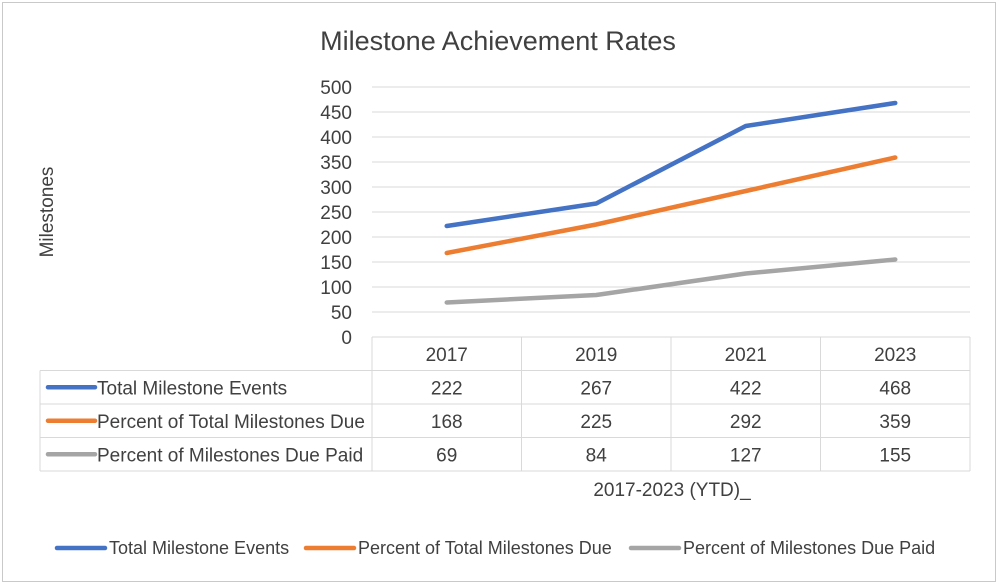 The width and height of the screenshot is (1000, 586). I want to click on y-tick-label: 400, so click(336, 138).